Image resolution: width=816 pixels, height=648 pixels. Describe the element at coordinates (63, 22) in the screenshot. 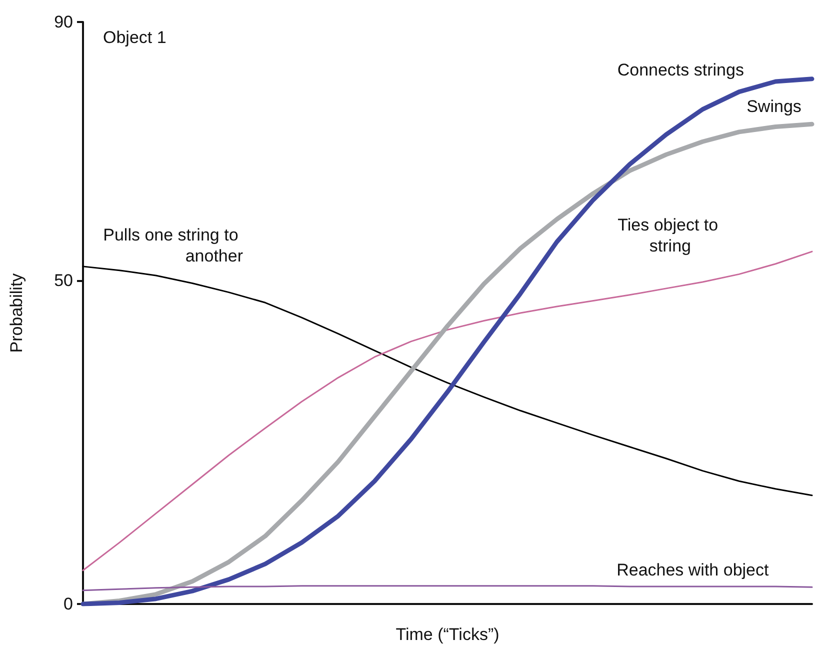

I see `y-tick-label: 90` at that location.